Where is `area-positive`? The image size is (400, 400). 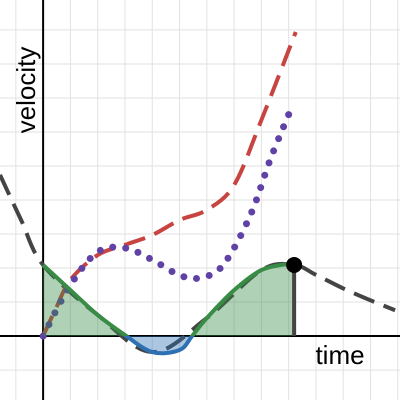
area-positive is located at coordinates (169, 300).